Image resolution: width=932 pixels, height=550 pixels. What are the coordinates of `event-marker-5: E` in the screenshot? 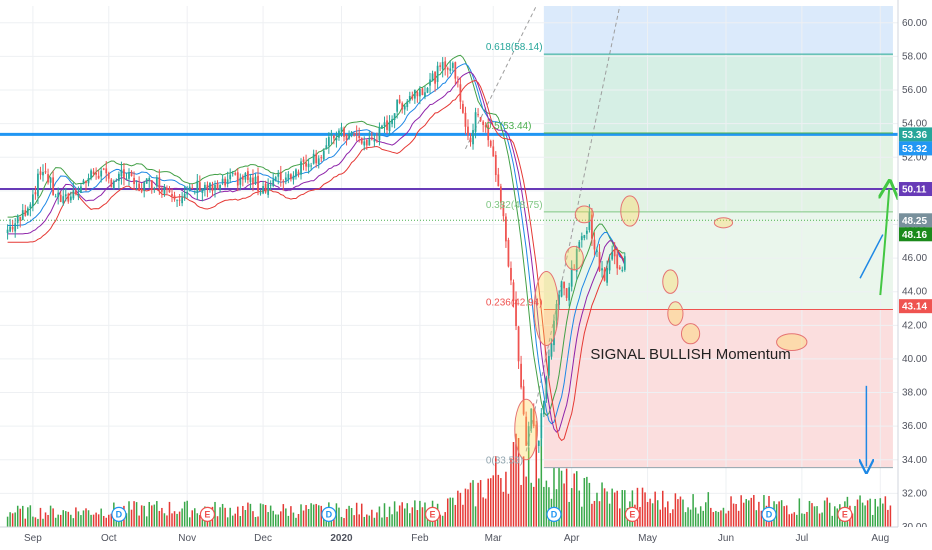 It's located at (632, 514).